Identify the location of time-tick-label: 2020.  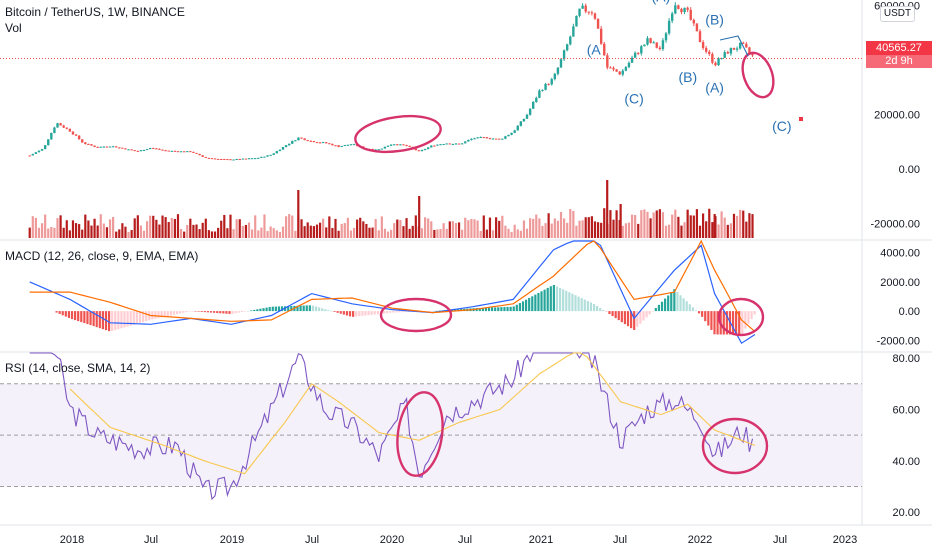
(392, 540).